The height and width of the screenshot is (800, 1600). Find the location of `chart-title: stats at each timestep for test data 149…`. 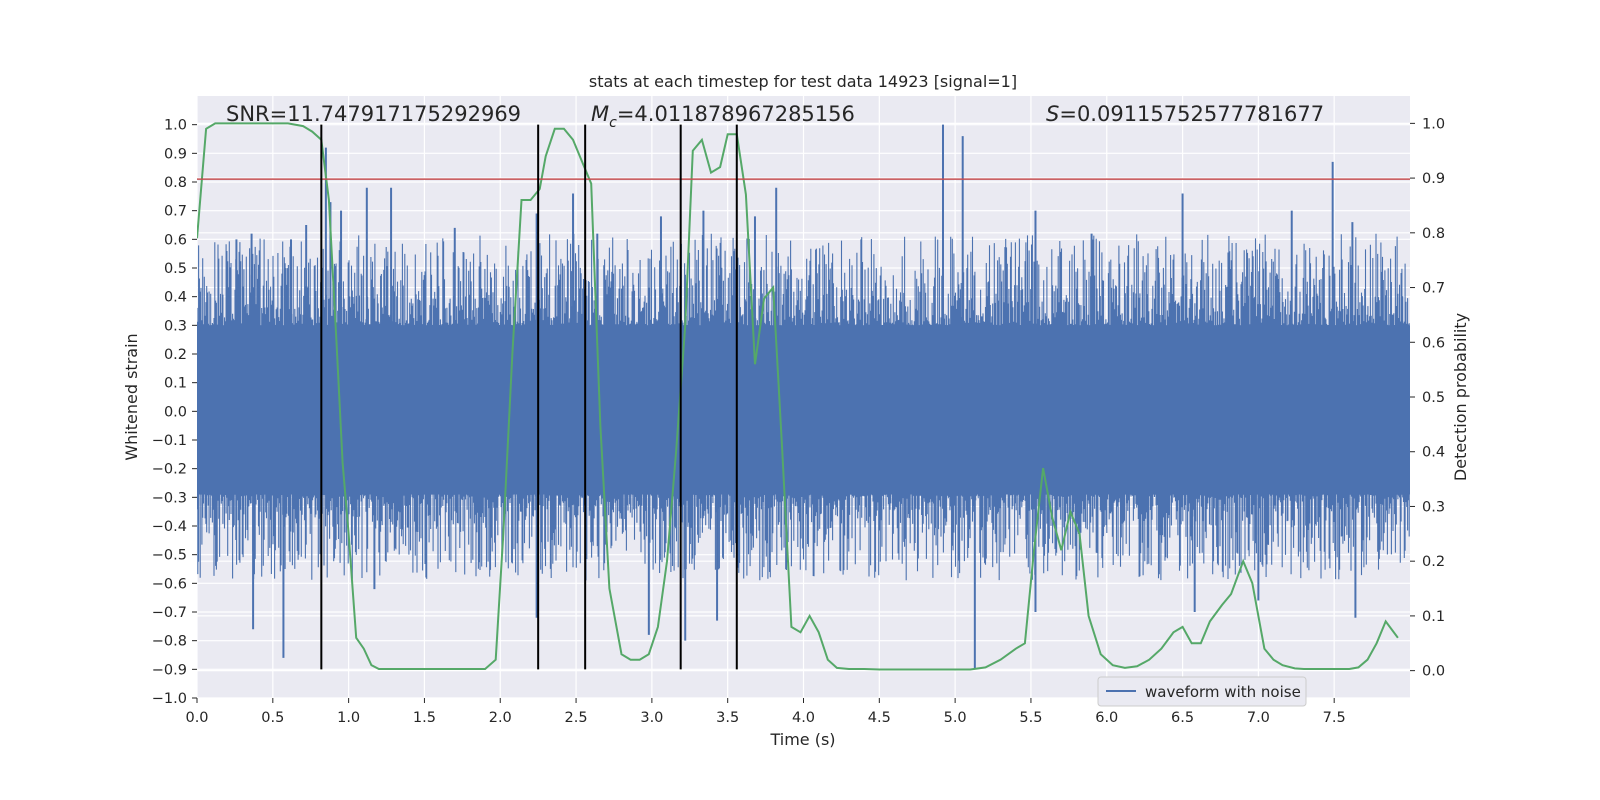

chart-title: stats at each timestep for test data 149… is located at coordinates (803, 81).